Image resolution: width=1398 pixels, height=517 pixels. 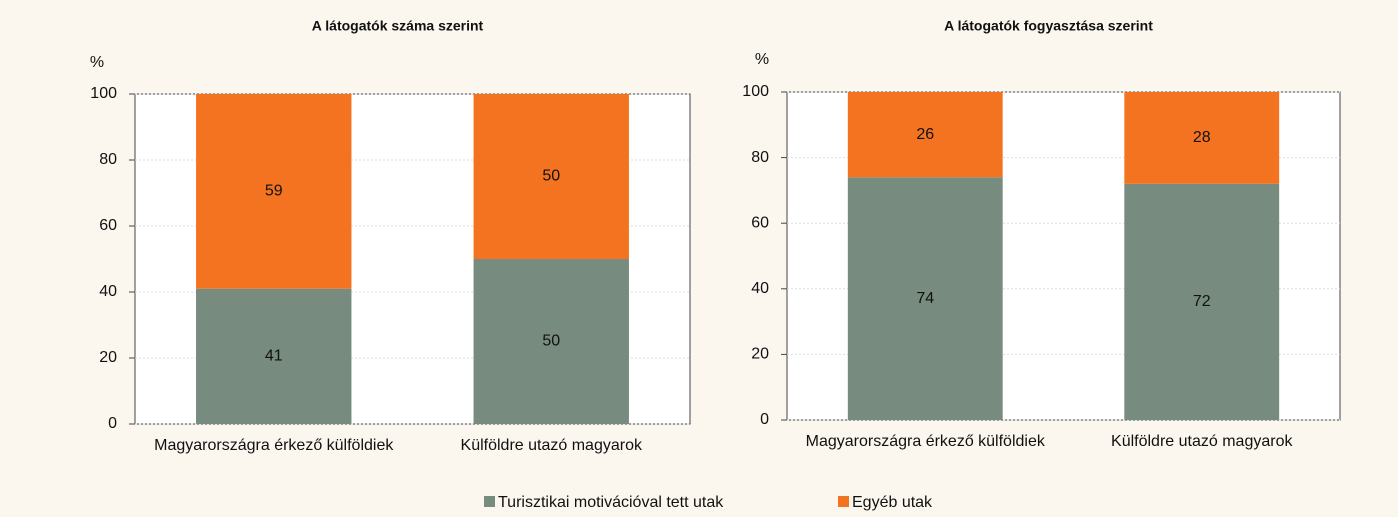 I want to click on data-label: 59, so click(x=274, y=191).